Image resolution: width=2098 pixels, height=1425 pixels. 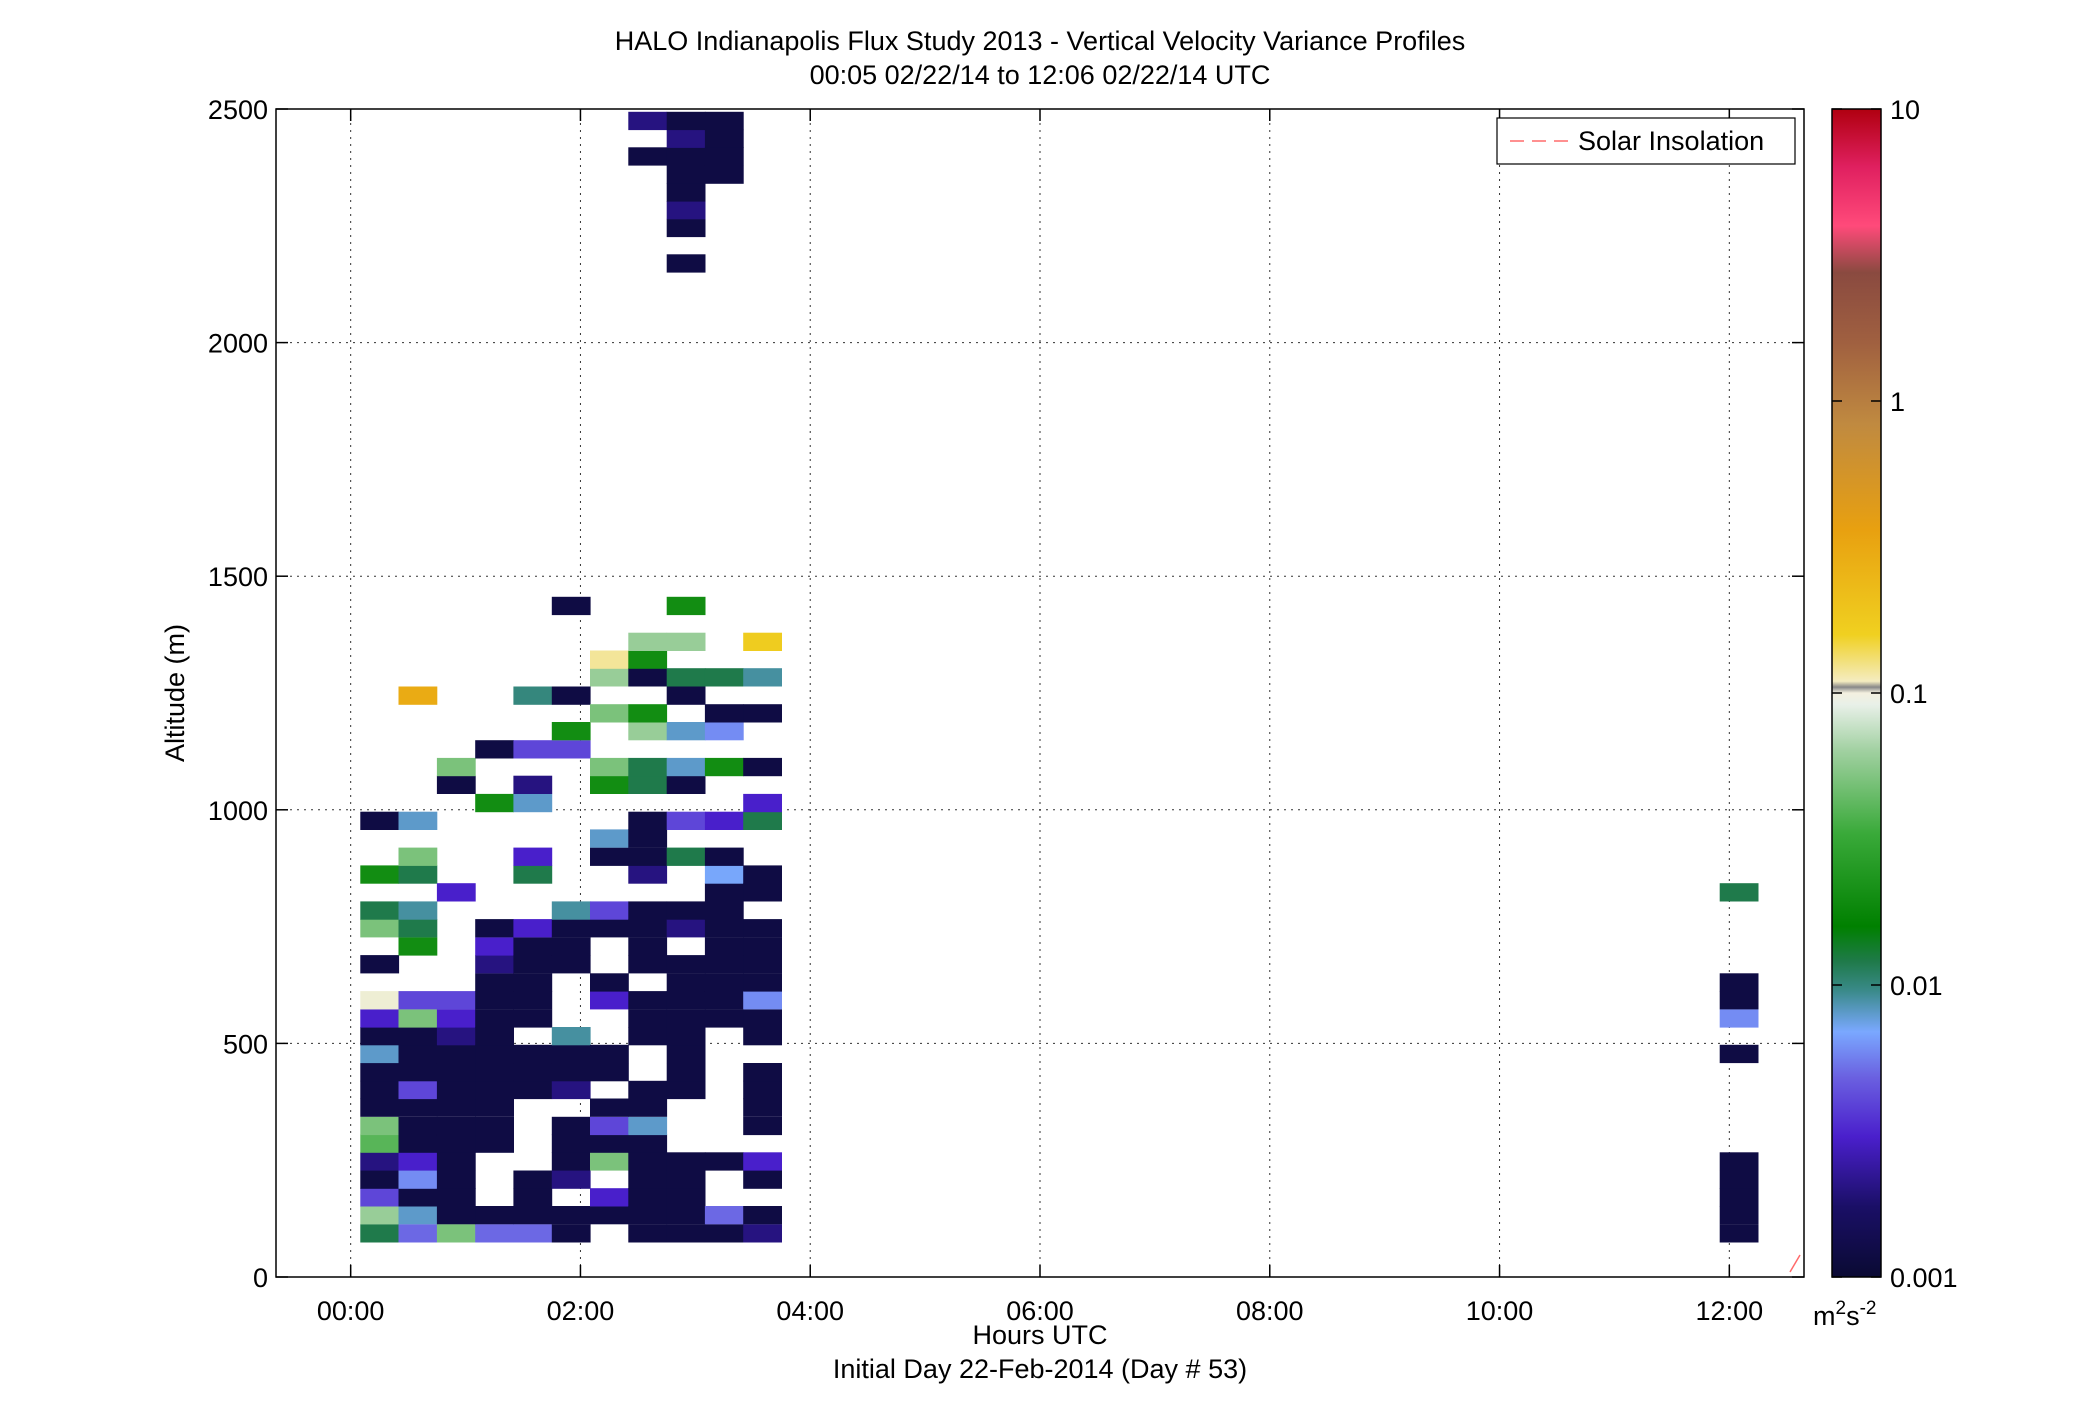 I want to click on legend-box, so click(x=1646, y=141).